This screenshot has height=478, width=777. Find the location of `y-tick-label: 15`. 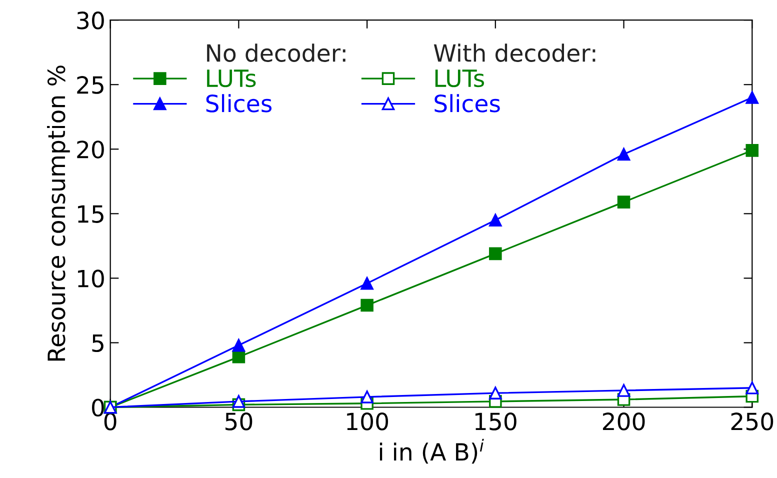

y-tick-label: 15 is located at coordinates (91, 214).